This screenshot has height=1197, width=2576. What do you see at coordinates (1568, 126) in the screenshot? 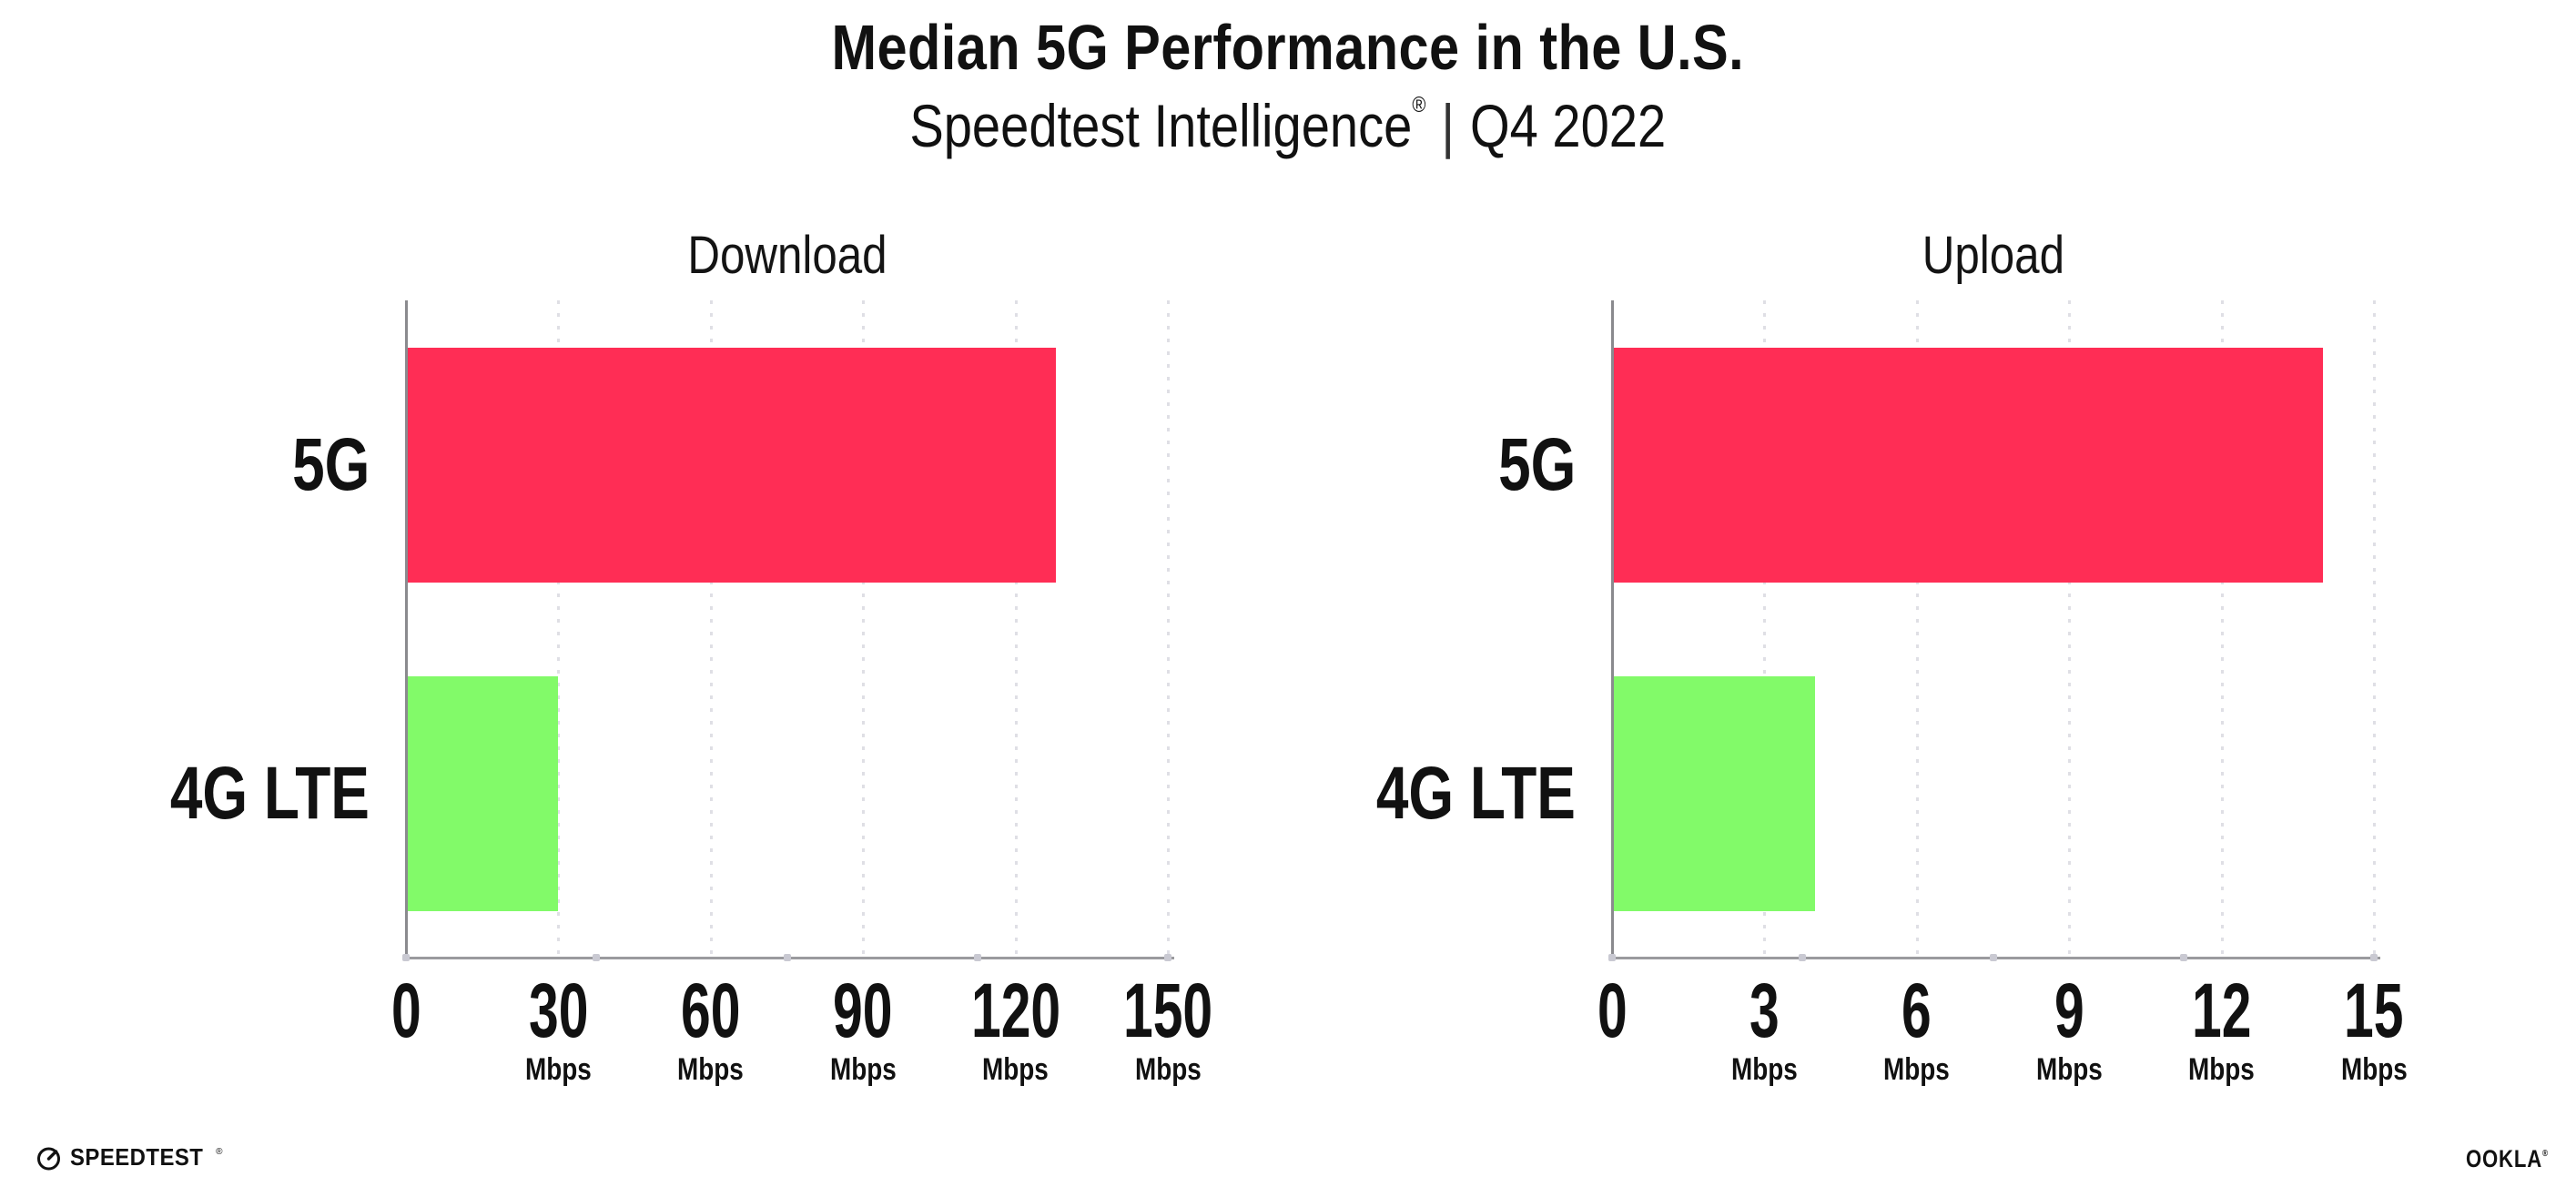
I see `subtitle-period: Q4 2022` at bounding box center [1568, 126].